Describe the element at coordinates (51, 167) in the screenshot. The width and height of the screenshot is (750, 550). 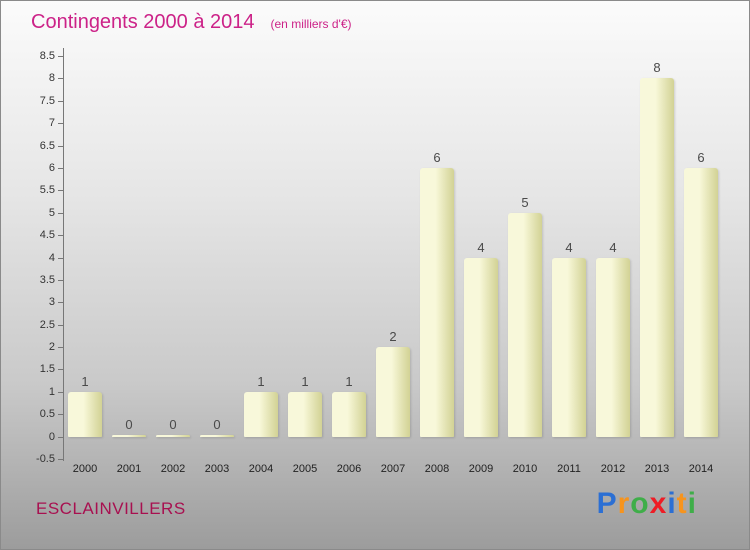
I see `y-tick-label: 6` at that location.